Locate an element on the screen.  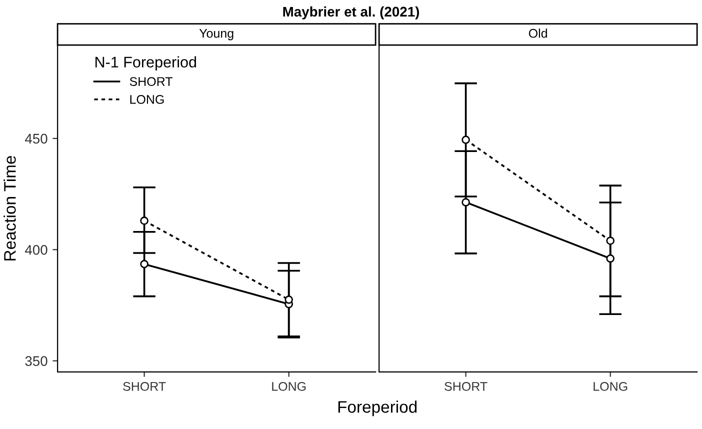
chart-title: Maybrier et al. (2021) is located at coordinates (351, 13).